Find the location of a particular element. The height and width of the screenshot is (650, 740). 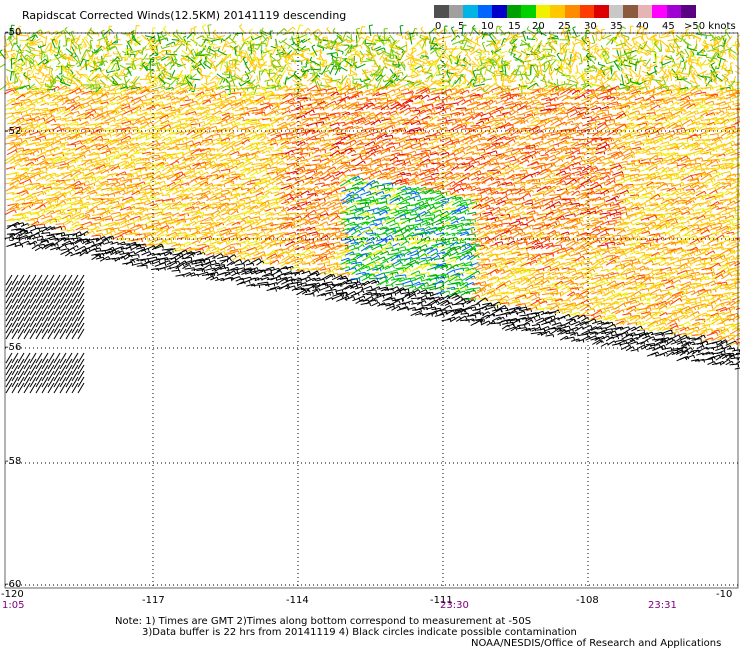

colorbar-label-5: 5 is located at coordinates (461, 26).